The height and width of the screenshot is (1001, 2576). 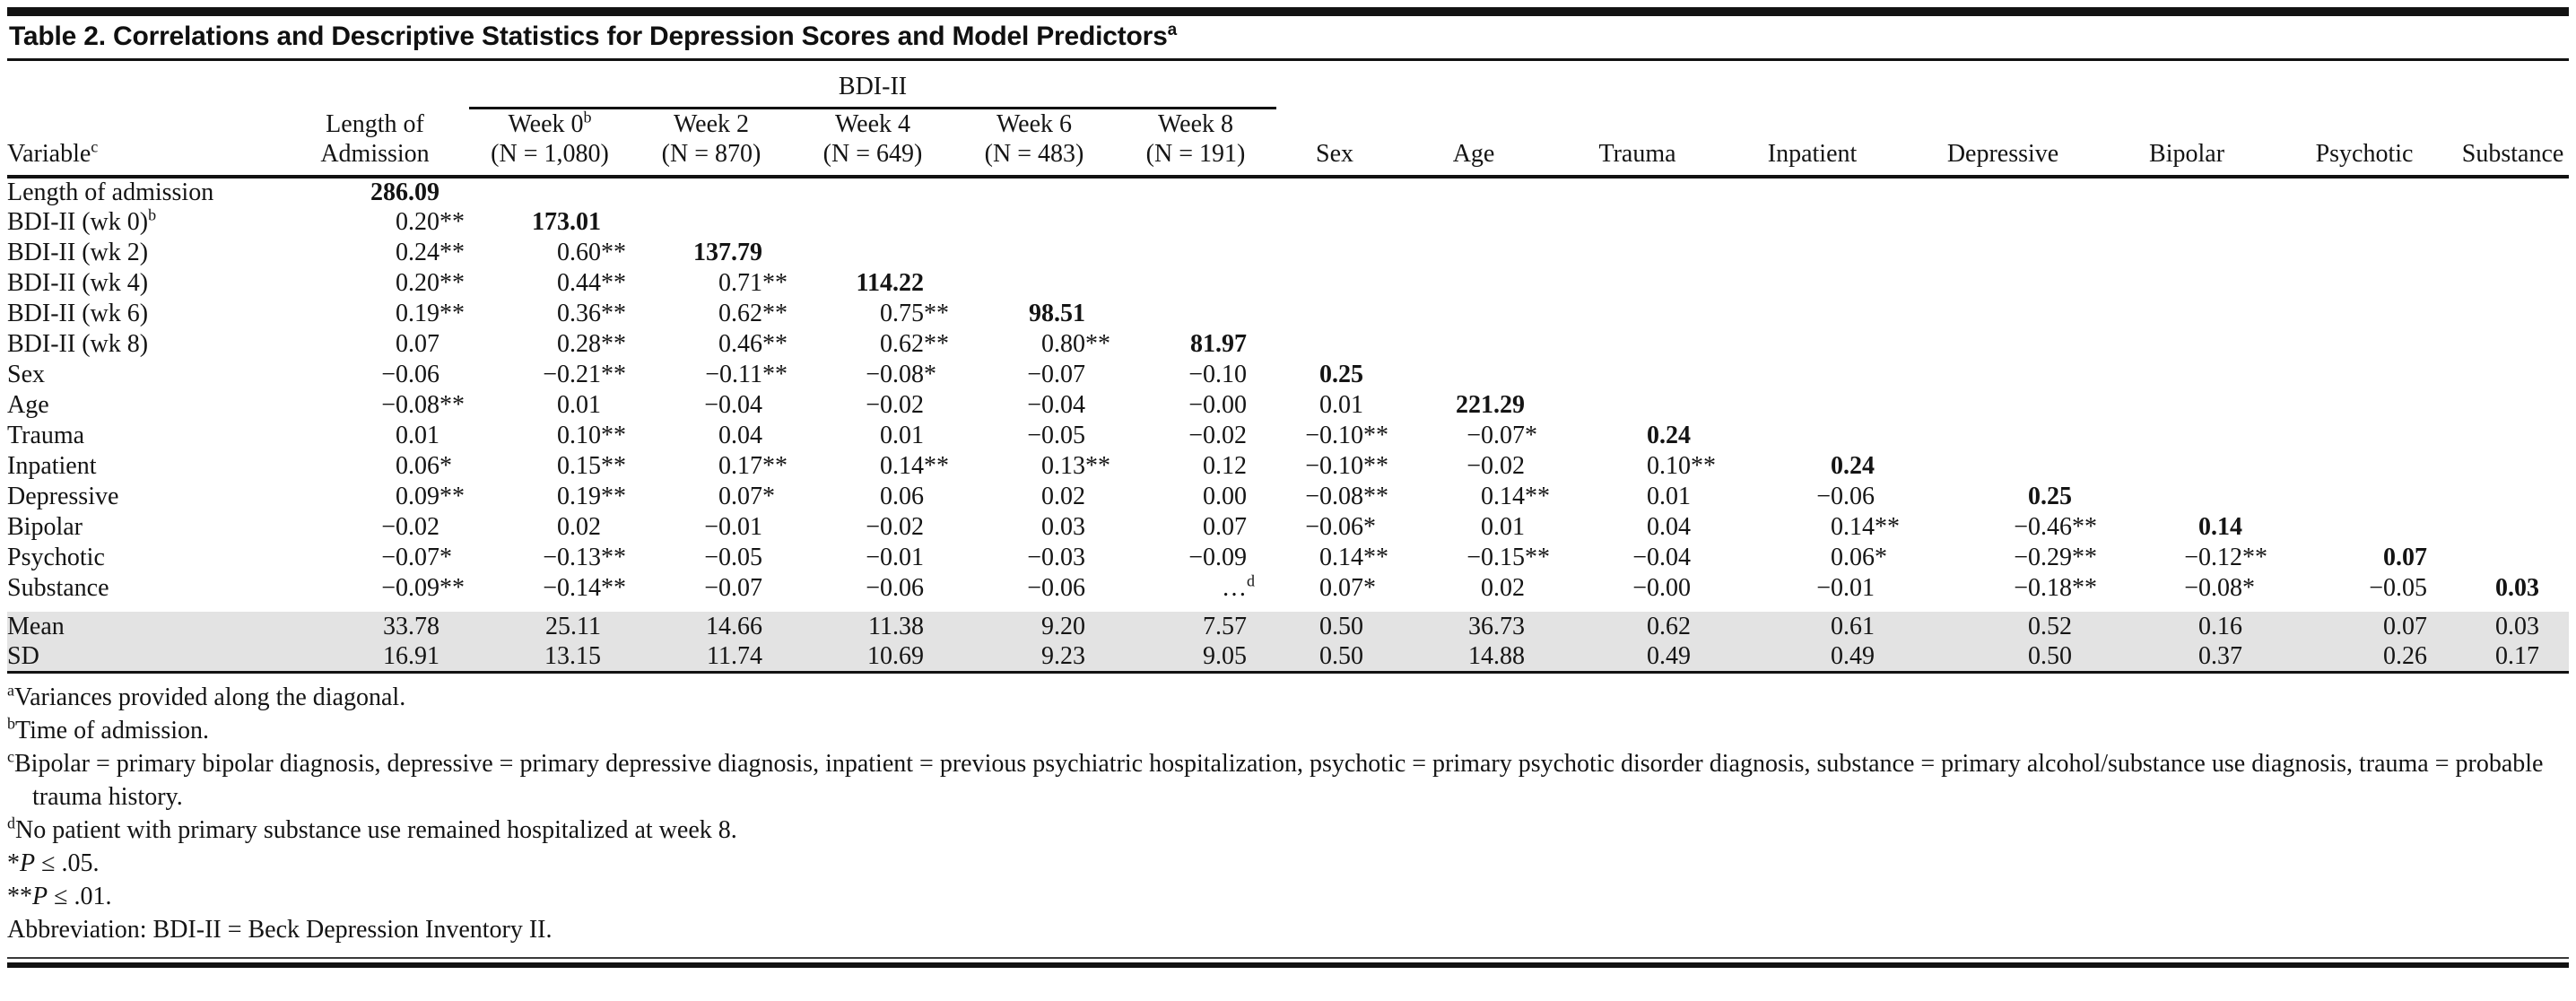 What do you see at coordinates (573, 626) in the screenshot?
I see `summary-cell: 25.11` at bounding box center [573, 626].